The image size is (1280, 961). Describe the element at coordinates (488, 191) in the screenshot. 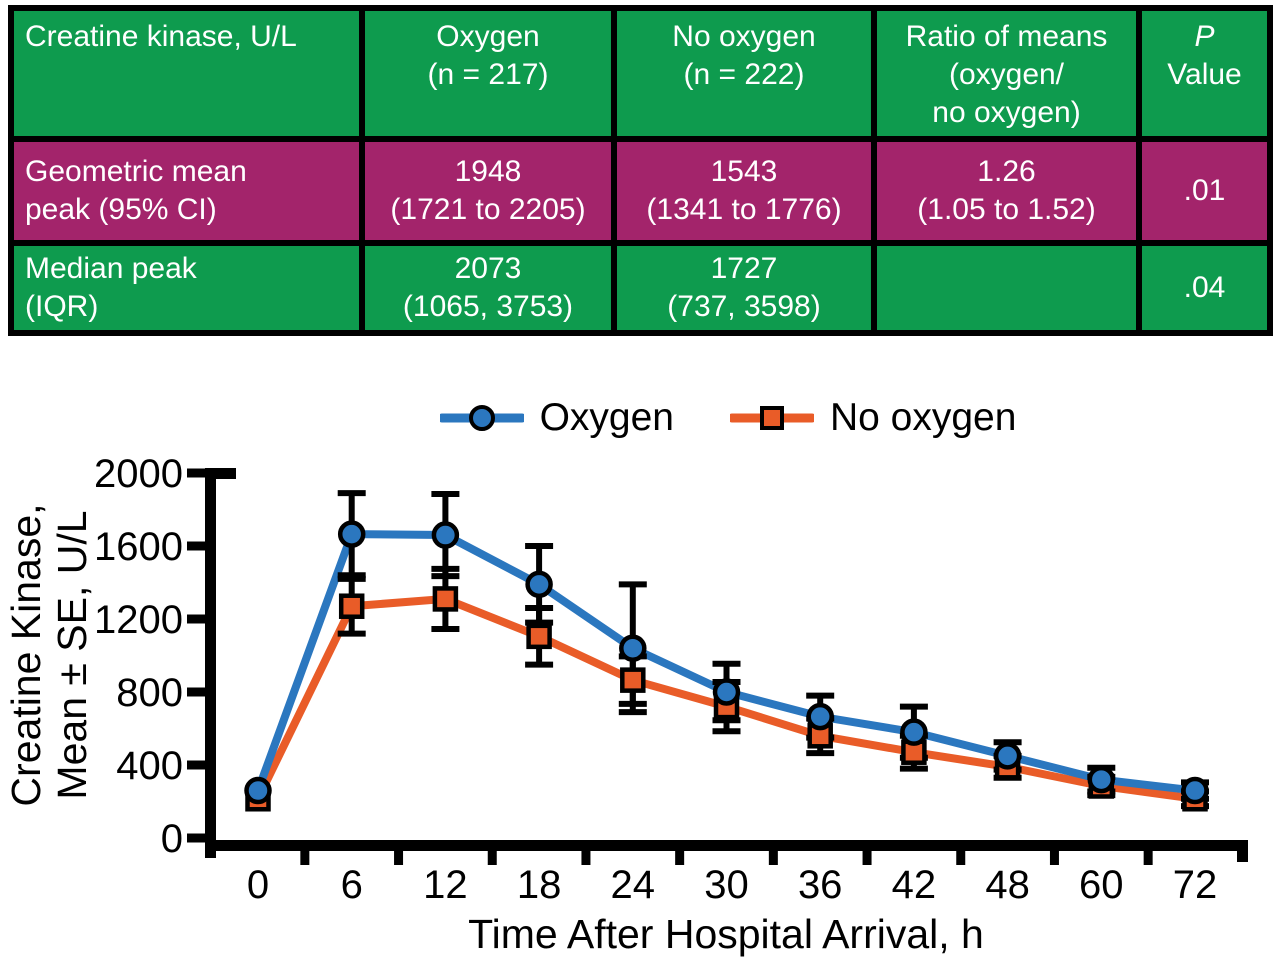

I see `table-cell-geomean-oxygen: 1948 (1721 to 2205)` at that location.